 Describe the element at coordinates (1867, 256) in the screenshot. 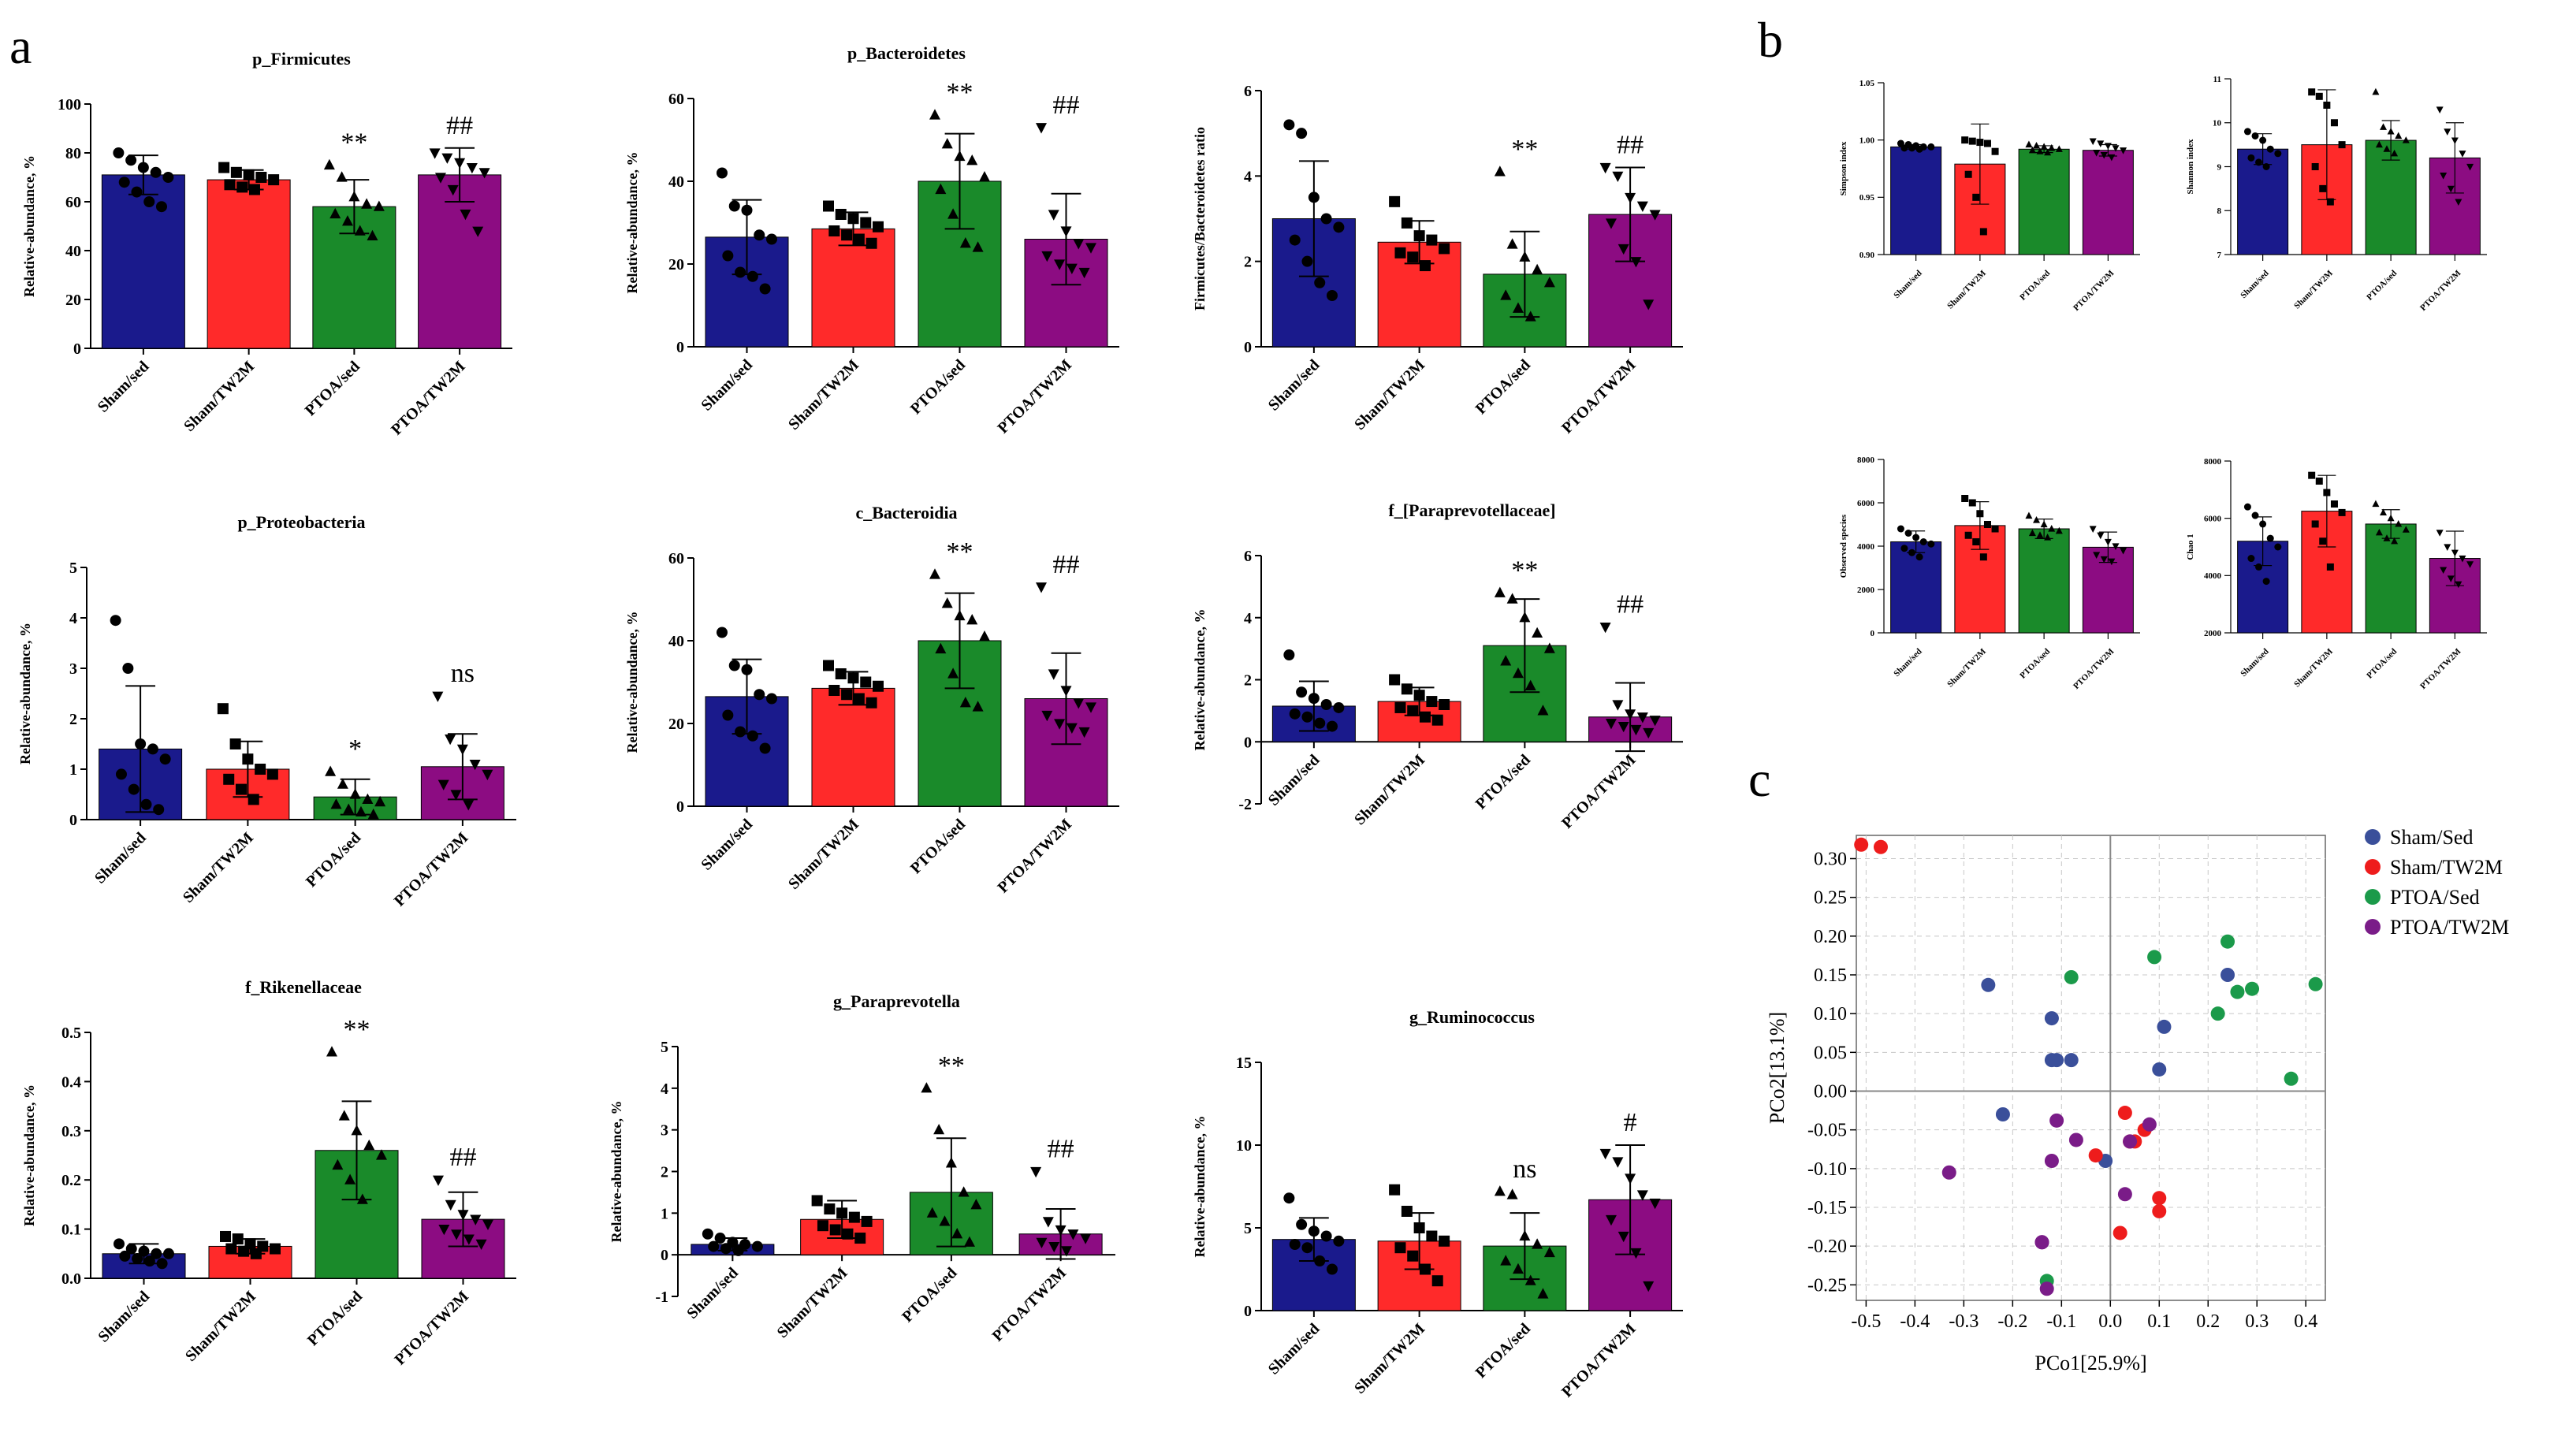

I see `y-tick-label: 0.90` at that location.